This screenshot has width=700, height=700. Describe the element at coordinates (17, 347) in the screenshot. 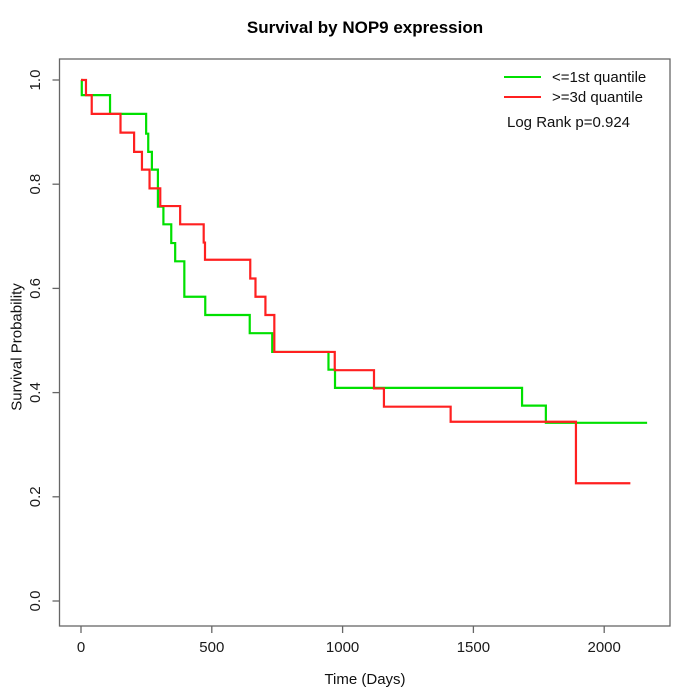

I see `y-axis-label: Survival Probability` at that location.